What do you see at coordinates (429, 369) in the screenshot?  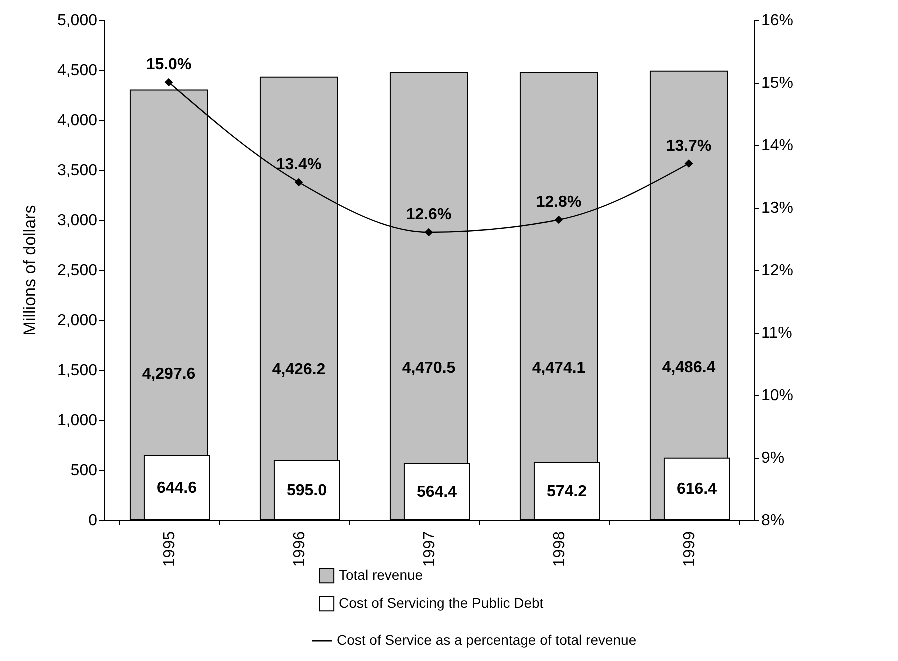 I see `data-label: 4,470.5` at bounding box center [429, 369].